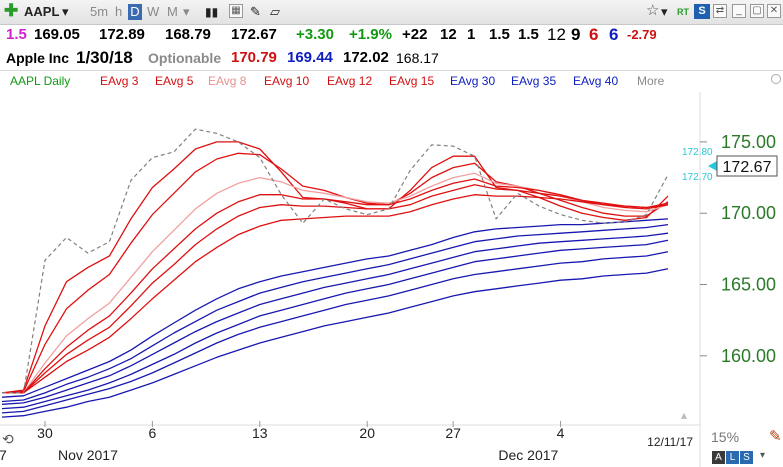 The image size is (783, 467). What do you see at coordinates (697, 177) in the screenshot?
I see `price-tag-label: 172.70` at bounding box center [697, 177].